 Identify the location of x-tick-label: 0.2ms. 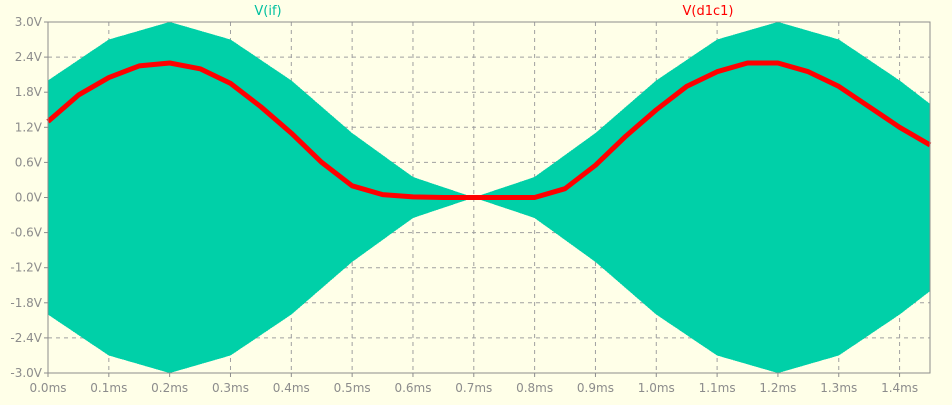
(169, 388).